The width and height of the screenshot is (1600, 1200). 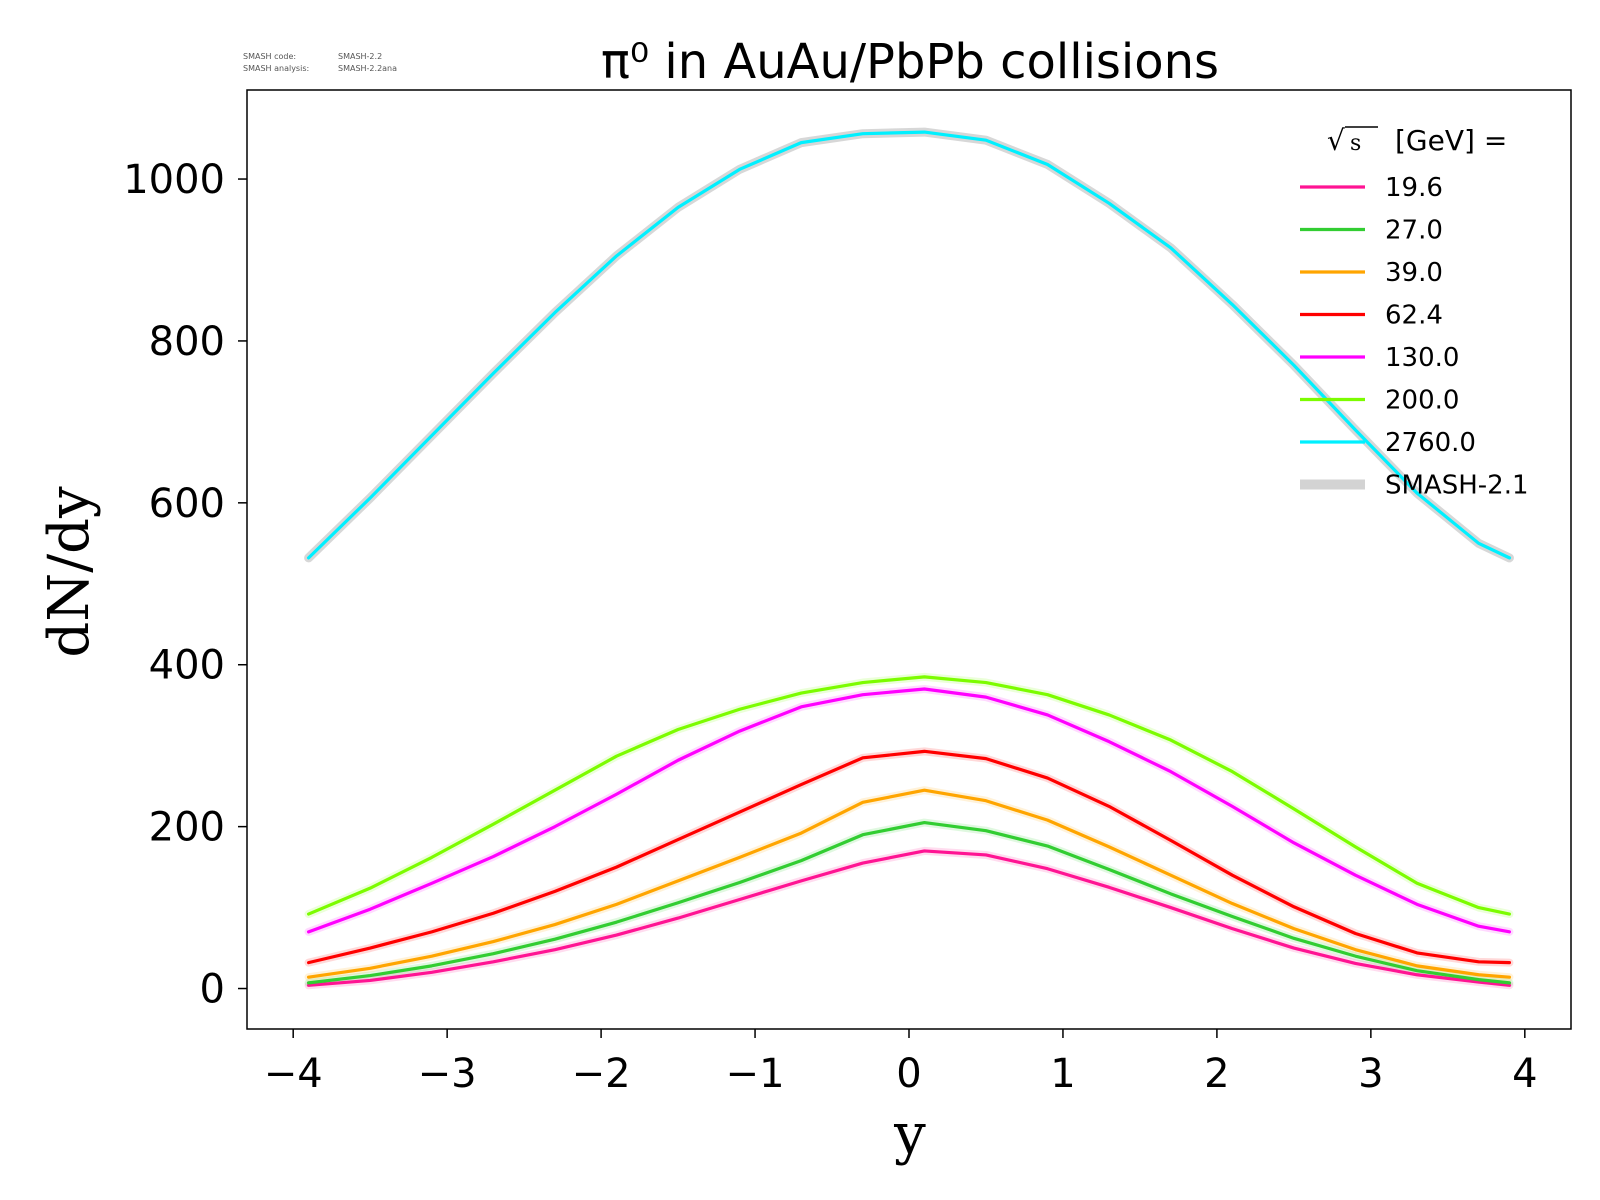 What do you see at coordinates (187, 504) in the screenshot?
I see `y-tick-label: 600` at bounding box center [187, 504].